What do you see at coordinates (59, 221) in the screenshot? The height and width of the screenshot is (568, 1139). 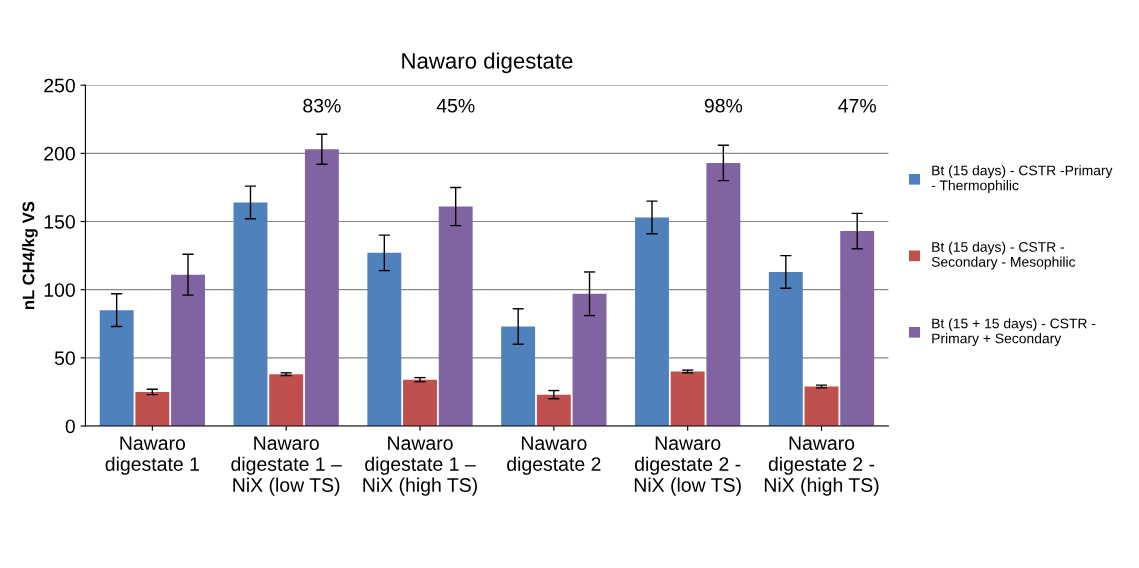 I see `y-tick-label: 150` at bounding box center [59, 221].